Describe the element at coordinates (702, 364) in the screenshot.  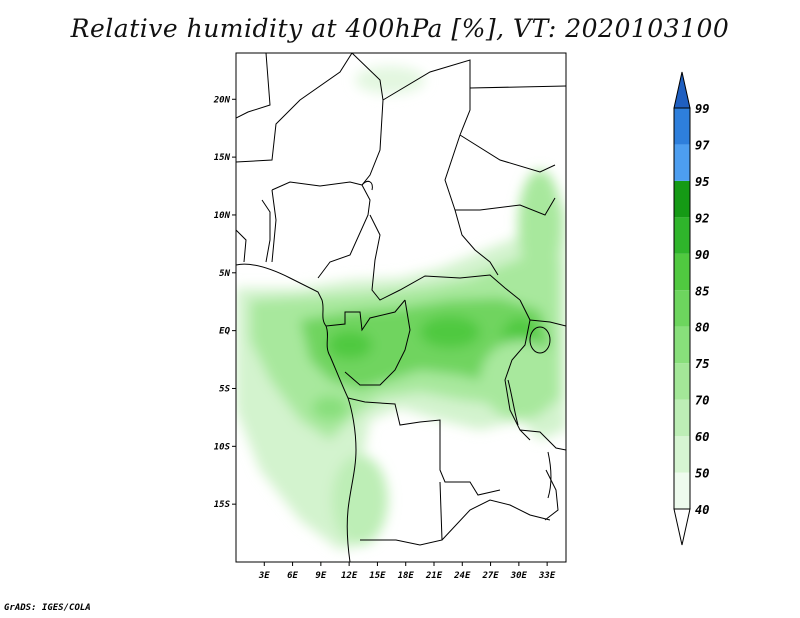
I see `colorbar-label: 75` at that location.